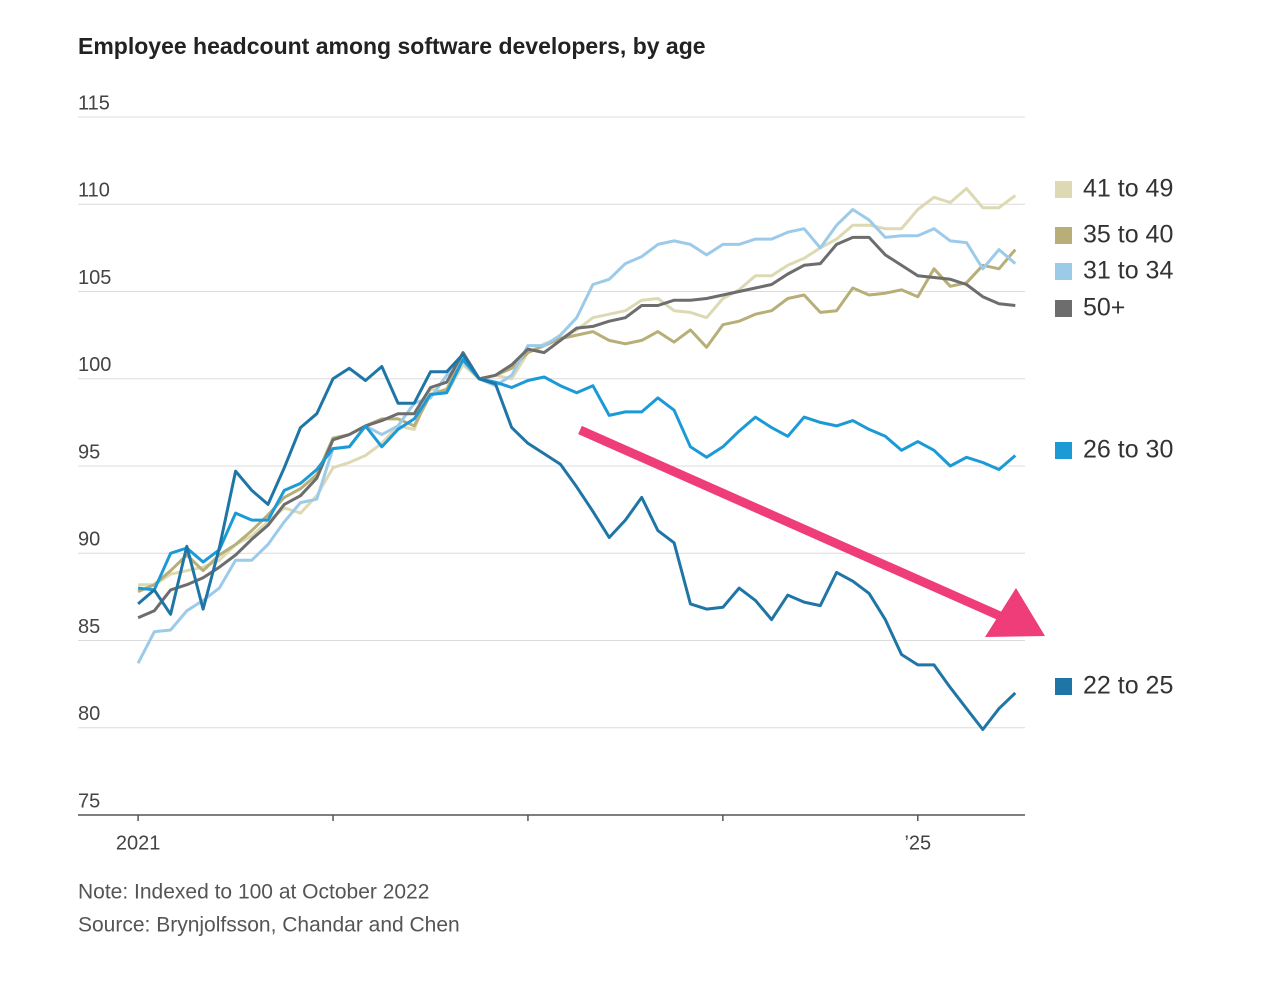  Describe the element at coordinates (89, 540) in the screenshot. I see `y-tick-label: 90` at that location.